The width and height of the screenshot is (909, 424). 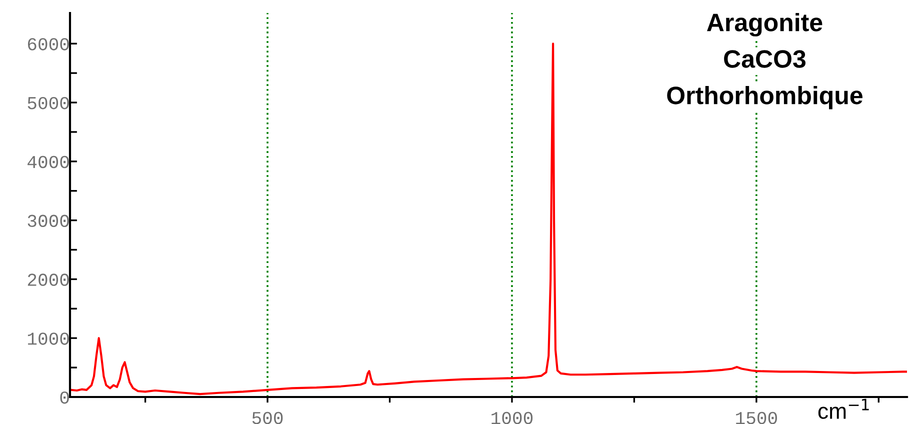 What do you see at coordinates (843, 408) in the screenshot?
I see `x-axis-title: cm$^{−1}$` at bounding box center [843, 408].